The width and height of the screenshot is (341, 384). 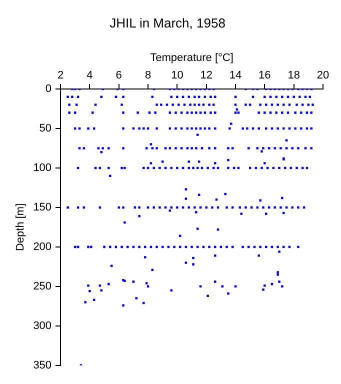 What do you see at coordinates (177, 75) in the screenshot?
I see `x-tick-label: 10` at bounding box center [177, 75].